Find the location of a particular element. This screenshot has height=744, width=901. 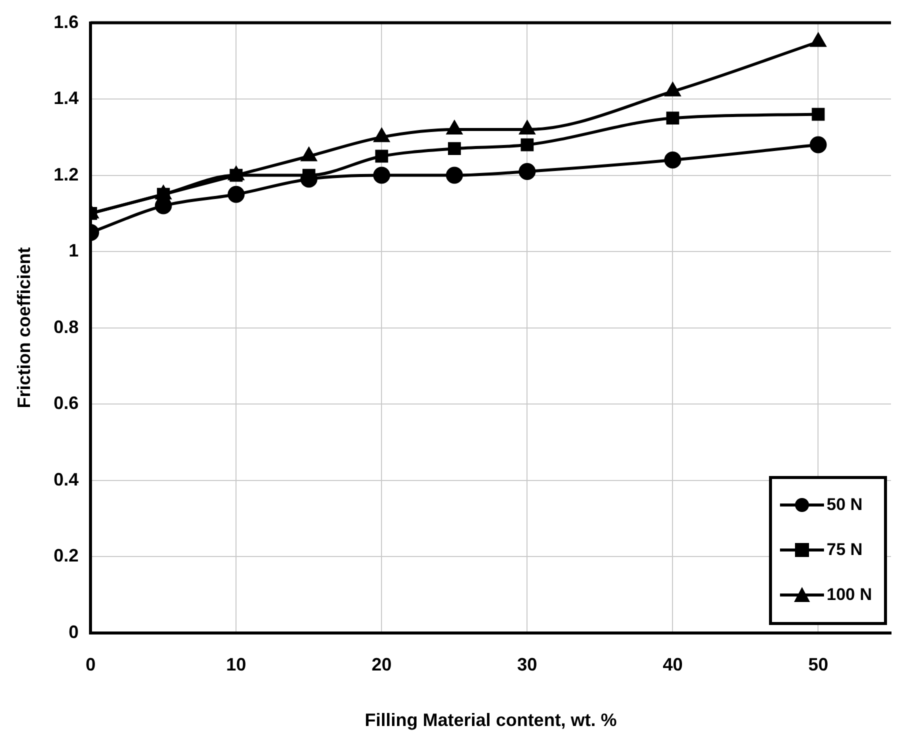

x-axis-title: Filling Material content, wt. % is located at coordinates (490, 720).